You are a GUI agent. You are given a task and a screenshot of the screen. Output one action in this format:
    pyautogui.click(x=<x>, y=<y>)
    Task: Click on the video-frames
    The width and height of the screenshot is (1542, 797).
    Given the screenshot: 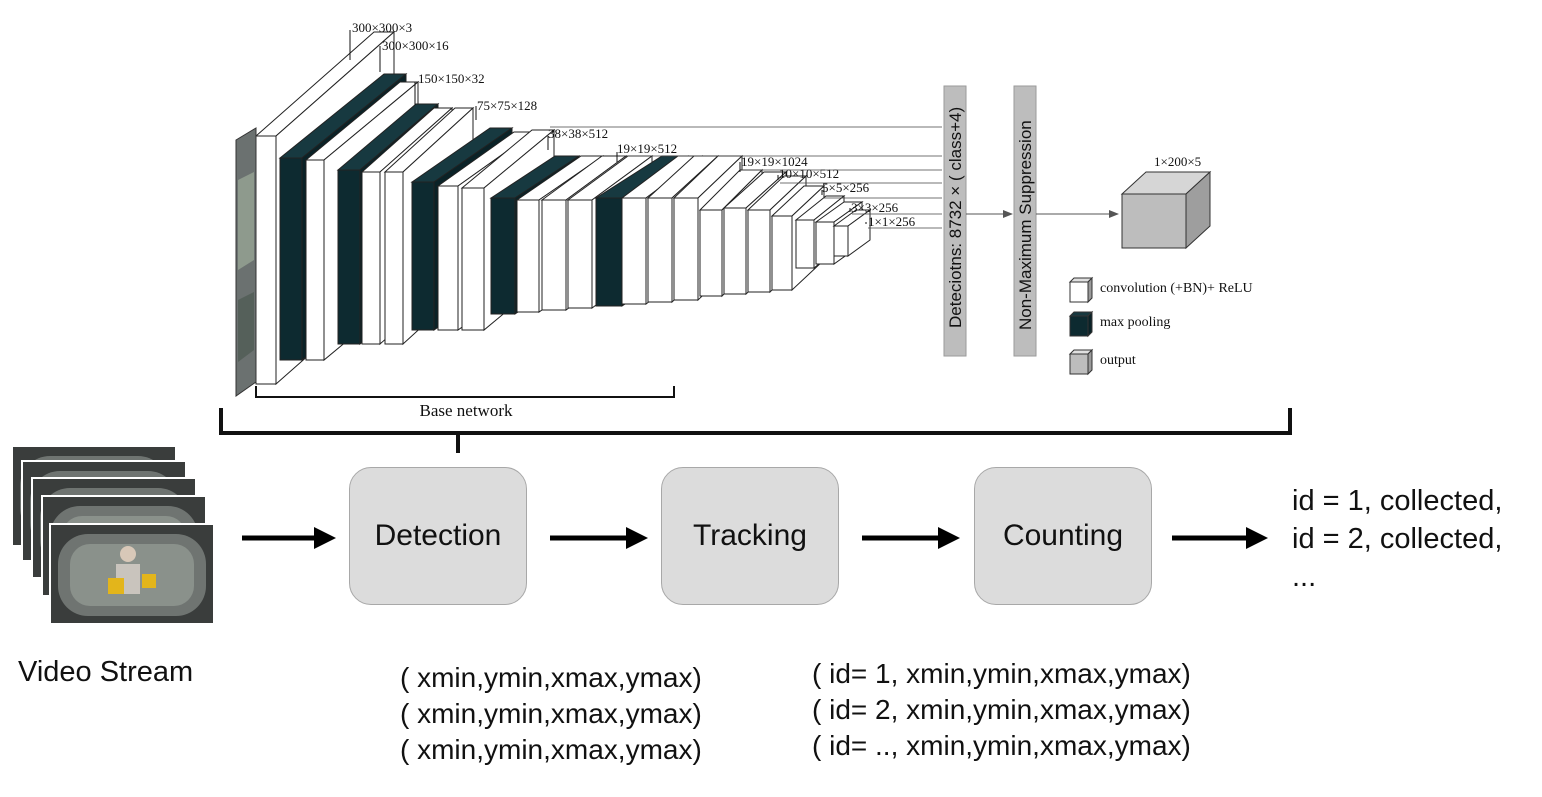 What is the action you would take?
    pyautogui.click(x=113, y=535)
    